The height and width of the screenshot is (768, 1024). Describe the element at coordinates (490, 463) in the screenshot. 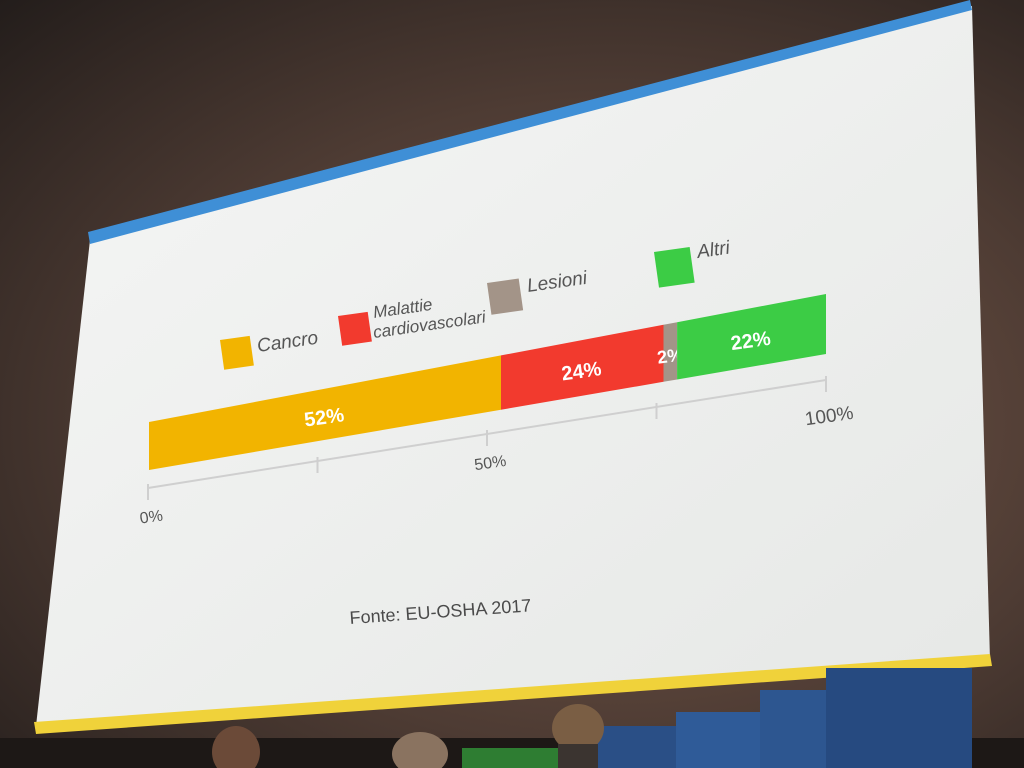

I see `x-tick-label: 50%` at that location.